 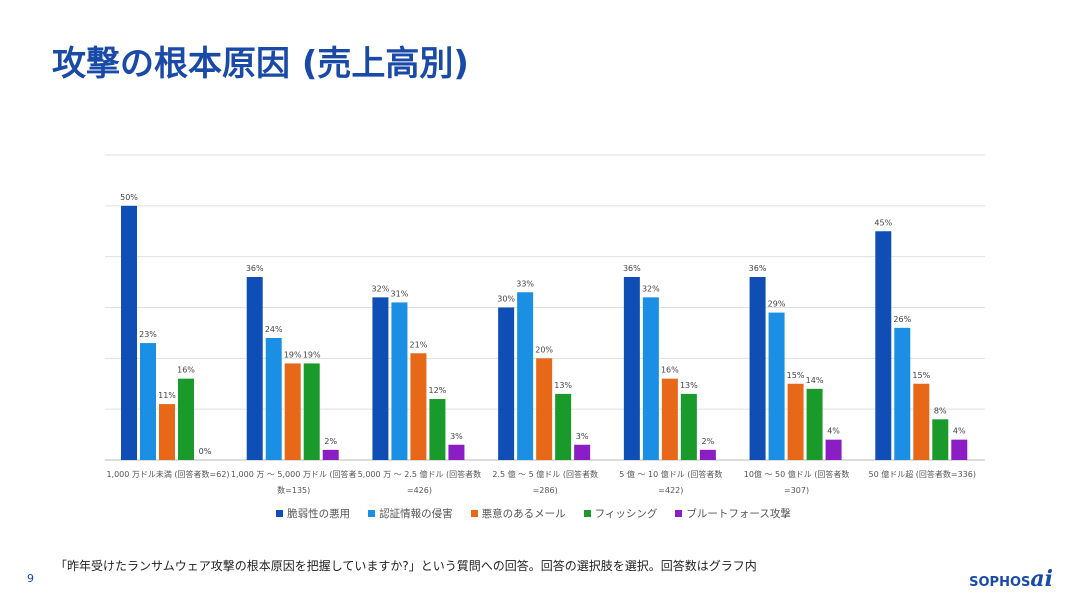 I want to click on legend-item: 脆弱性の悪用, so click(x=313, y=514).